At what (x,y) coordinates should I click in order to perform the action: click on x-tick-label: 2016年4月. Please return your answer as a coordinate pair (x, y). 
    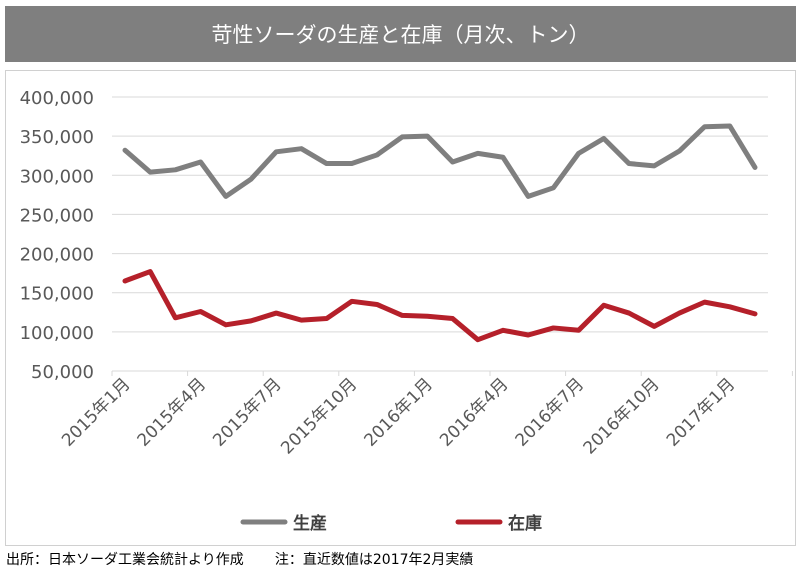
    Looking at the image, I should click on (474, 412).